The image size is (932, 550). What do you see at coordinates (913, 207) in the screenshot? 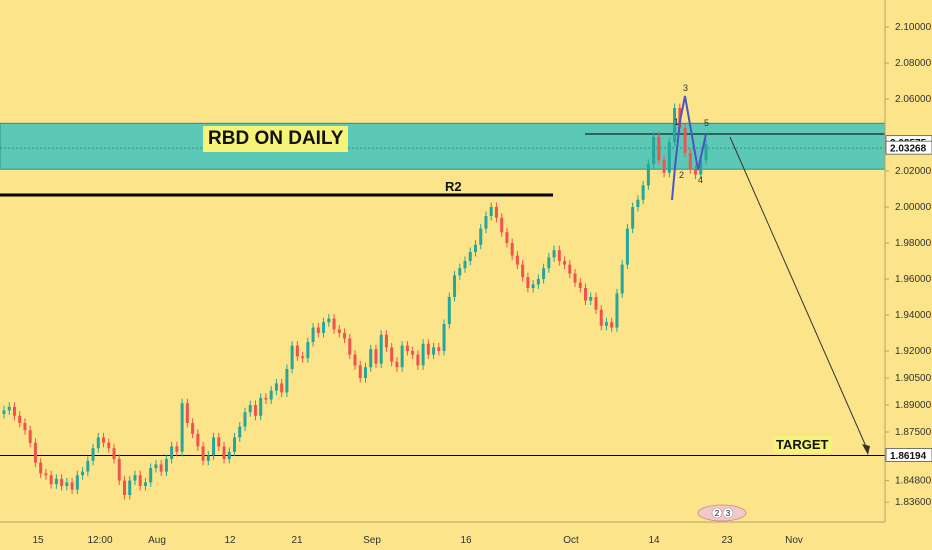
I see `price-tick-label: 2.00000` at bounding box center [913, 207].